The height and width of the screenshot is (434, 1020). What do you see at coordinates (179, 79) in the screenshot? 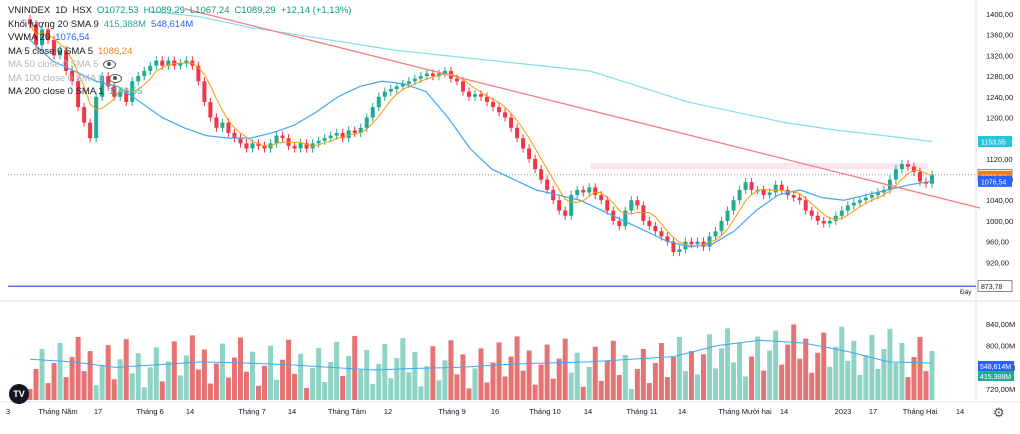
I see `indicator-ma100: MA 100 close 0 SMA 5` at bounding box center [179, 79].